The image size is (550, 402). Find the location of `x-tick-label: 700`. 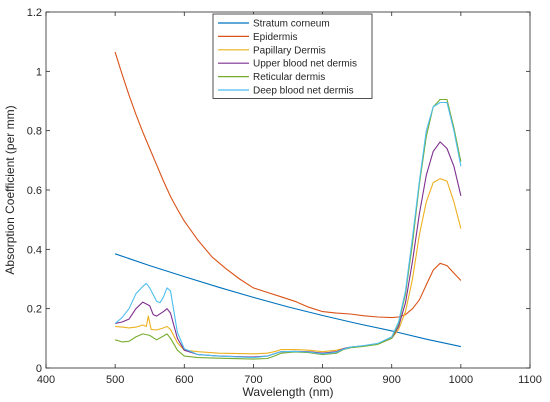

x-tick-label: 700 is located at coordinates (253, 380).